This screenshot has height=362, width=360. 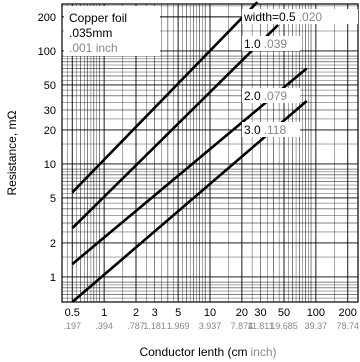 What do you see at coordinates (50, 86) in the screenshot?
I see `y-tick-label: 50` at bounding box center [50, 86].